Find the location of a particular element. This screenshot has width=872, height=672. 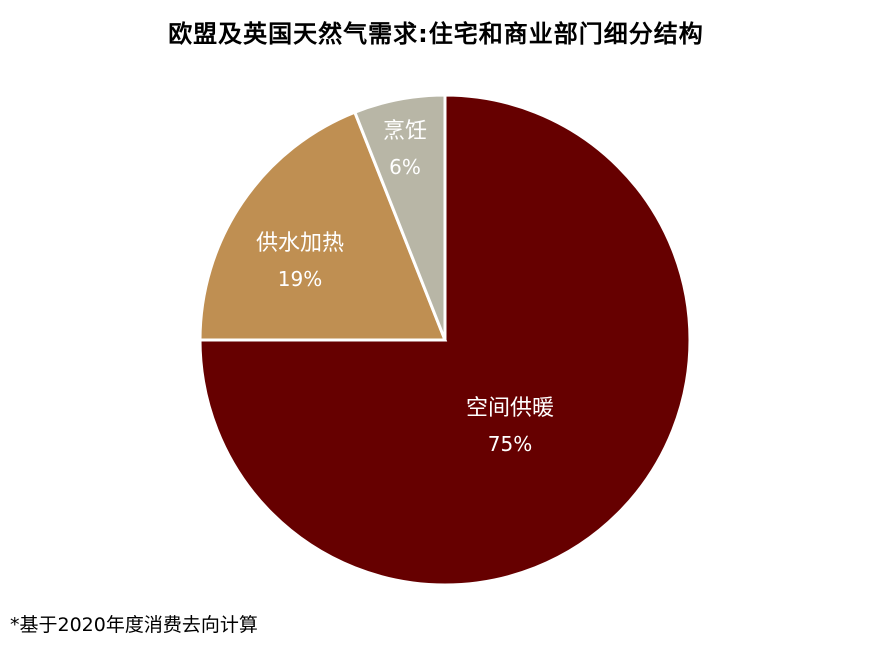

chart-title: 欧盟及英国天然气需求:住宅和商业部门细分结构 is located at coordinates (436, 34).